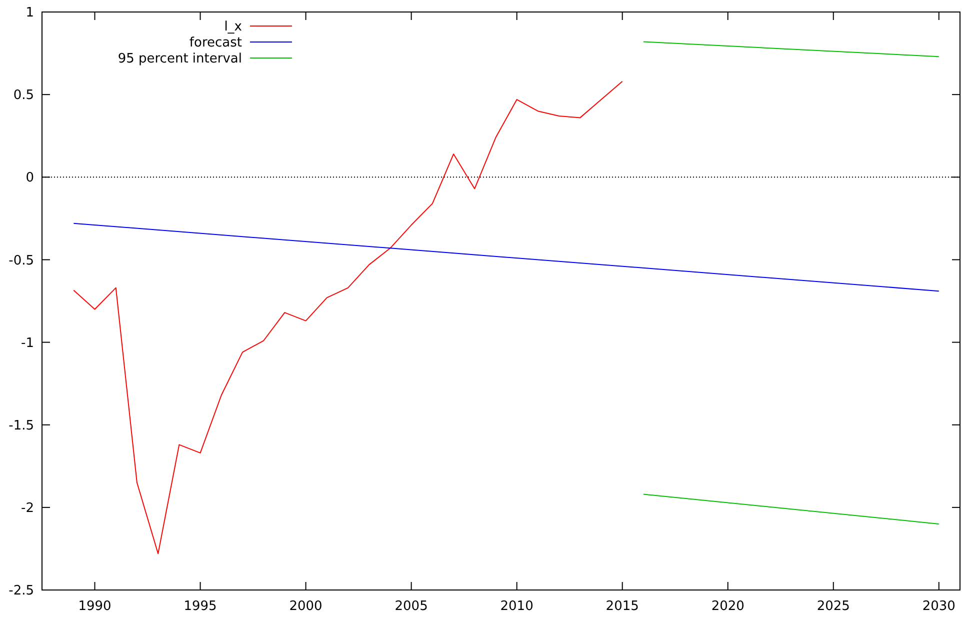 This screenshot has height=619, width=962. What do you see at coordinates (411, 606) in the screenshot?
I see `x-tick-label: 2005` at bounding box center [411, 606].